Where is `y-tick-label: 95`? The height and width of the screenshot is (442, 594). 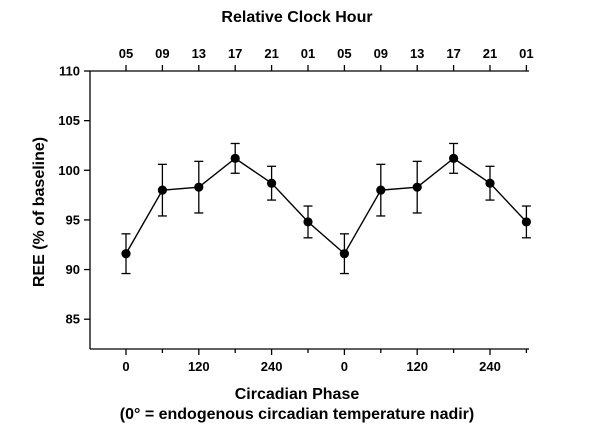
y-tick-label: 95 is located at coordinates (73, 219).